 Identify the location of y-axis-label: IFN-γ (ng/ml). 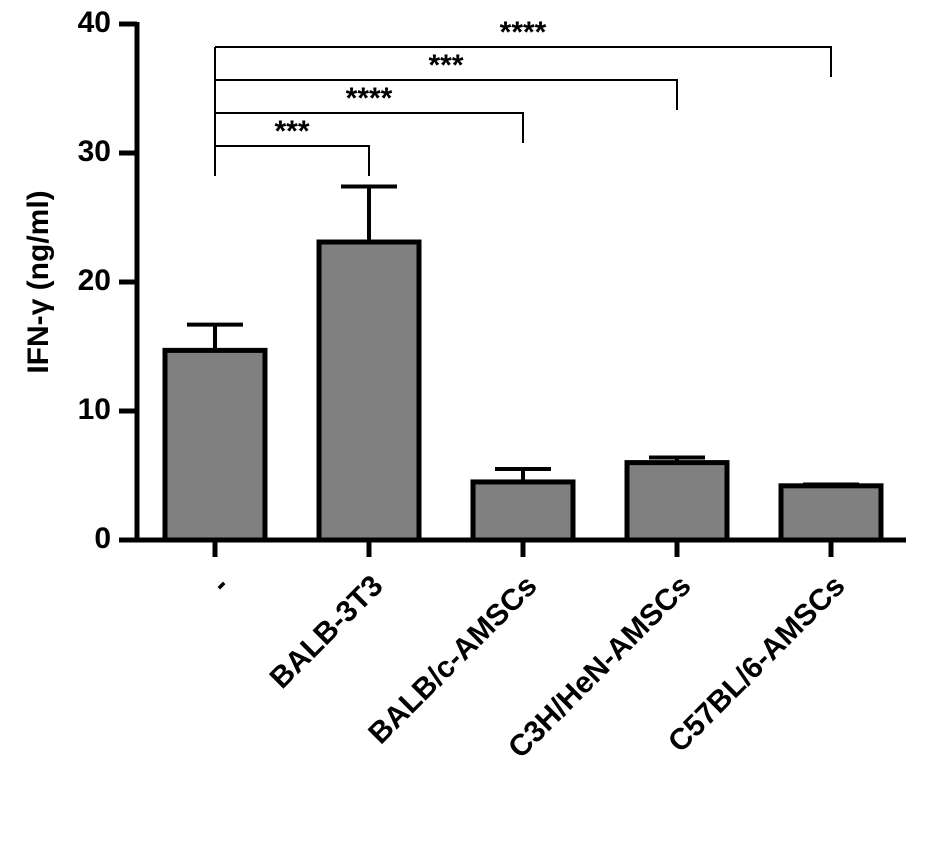
(38, 281).